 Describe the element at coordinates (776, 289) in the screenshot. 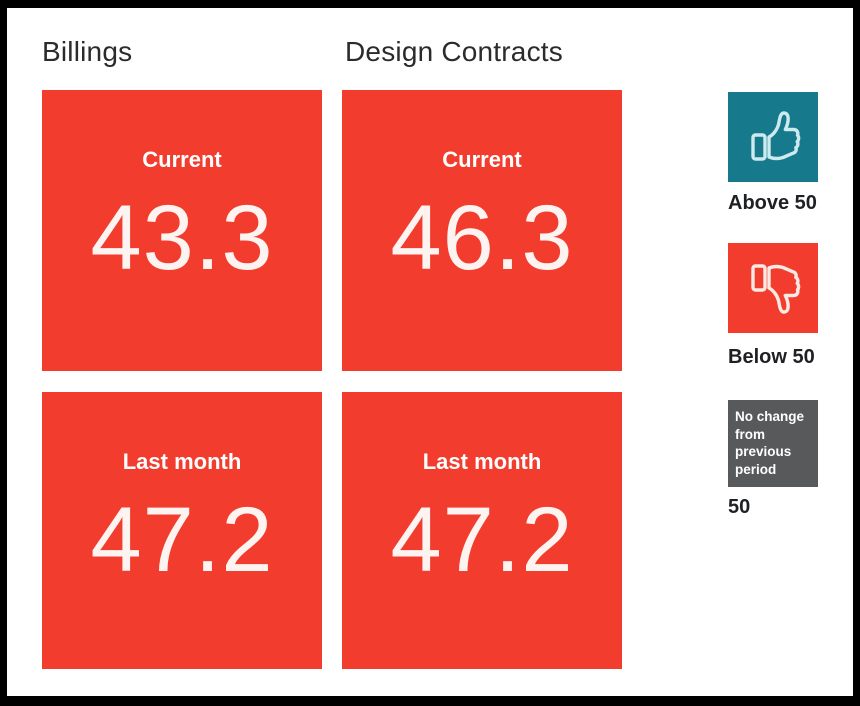

I see `thumbs-down-icon` at that location.